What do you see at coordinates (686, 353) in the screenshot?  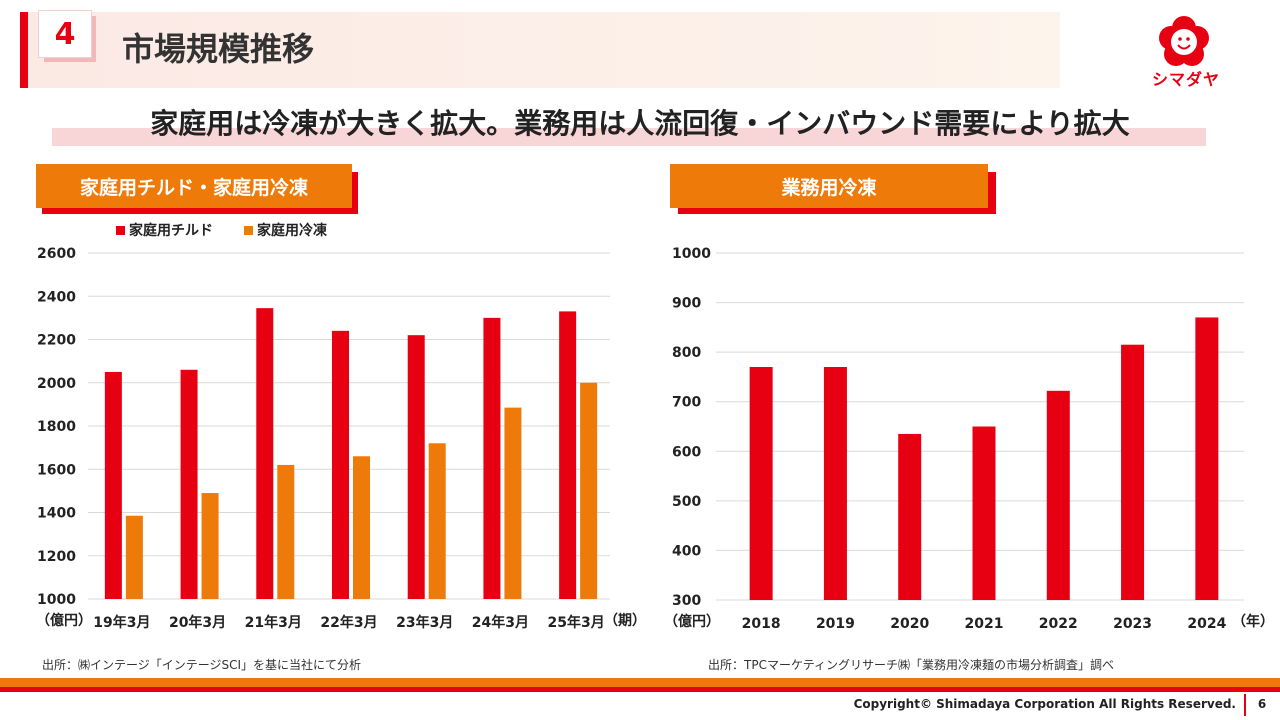 I see `y-tick-label: 800` at bounding box center [686, 353].